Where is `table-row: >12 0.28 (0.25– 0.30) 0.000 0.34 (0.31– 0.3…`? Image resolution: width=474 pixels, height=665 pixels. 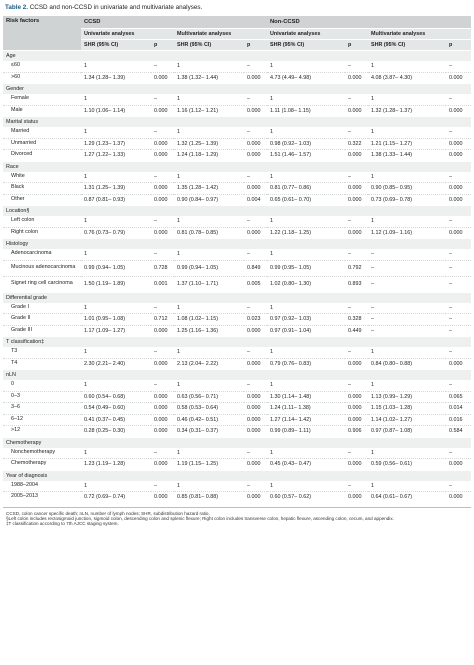
table-row: >12 0.28 (0.25– 0.30) 0.000 0.34 (0.31– 0.3… is located at coordinates (237, 431).